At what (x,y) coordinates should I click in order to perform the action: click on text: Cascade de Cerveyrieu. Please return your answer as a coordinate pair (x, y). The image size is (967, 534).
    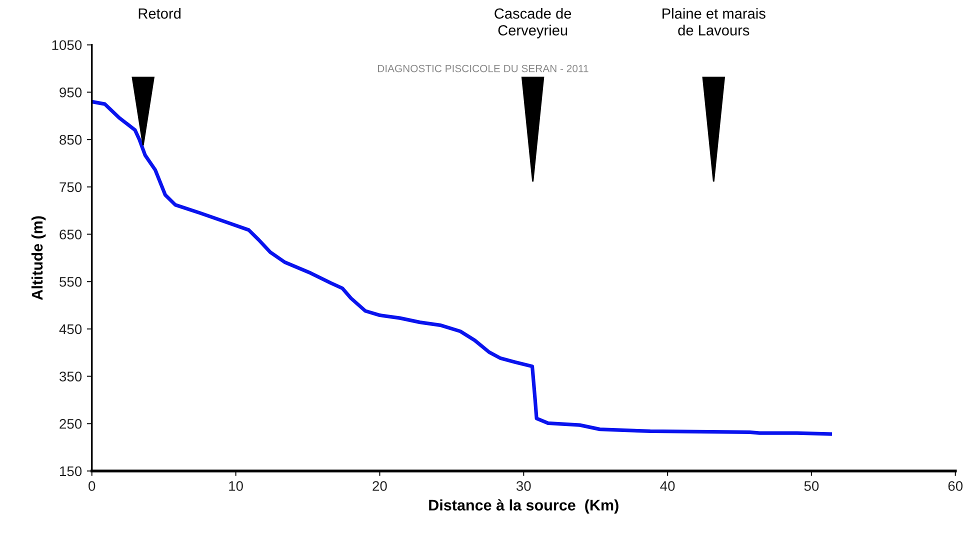
    Looking at the image, I should click on (533, 23).